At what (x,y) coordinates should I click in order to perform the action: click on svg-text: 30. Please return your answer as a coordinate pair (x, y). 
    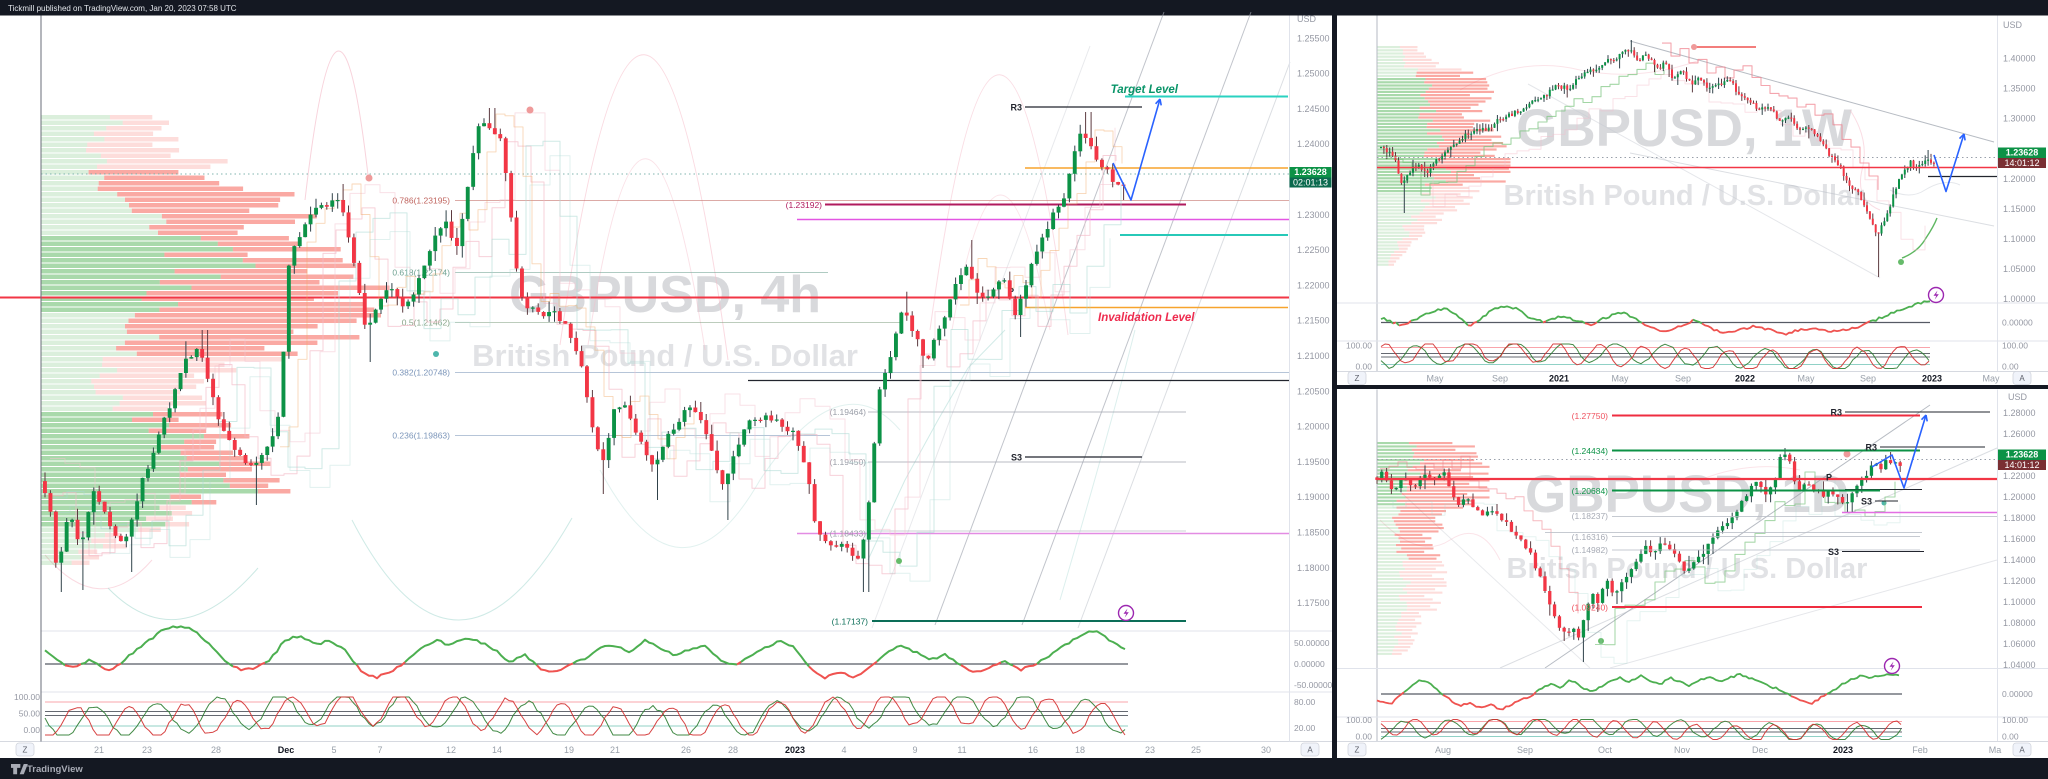
    Looking at the image, I should click on (1266, 750).